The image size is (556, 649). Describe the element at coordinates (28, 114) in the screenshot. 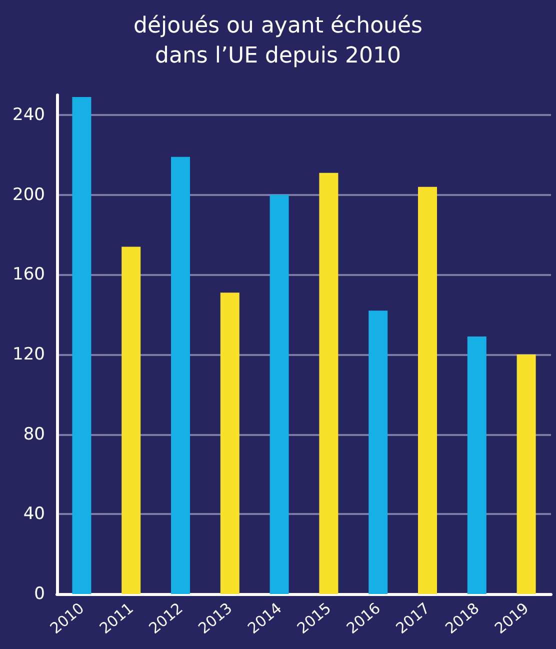

I see `y-tick-label: 240` at that location.